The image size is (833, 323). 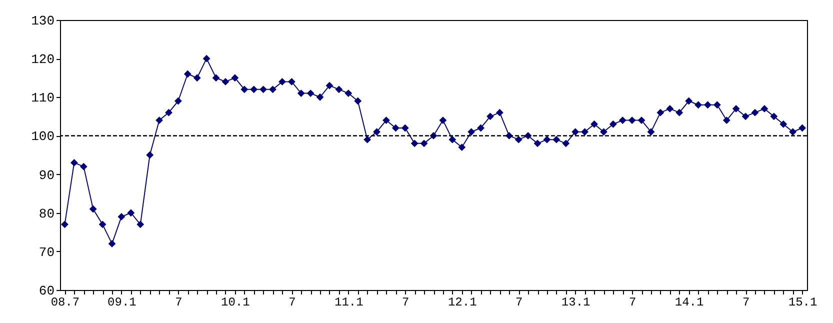 I want to click on y-tick-label: 60, so click(x=46, y=291).